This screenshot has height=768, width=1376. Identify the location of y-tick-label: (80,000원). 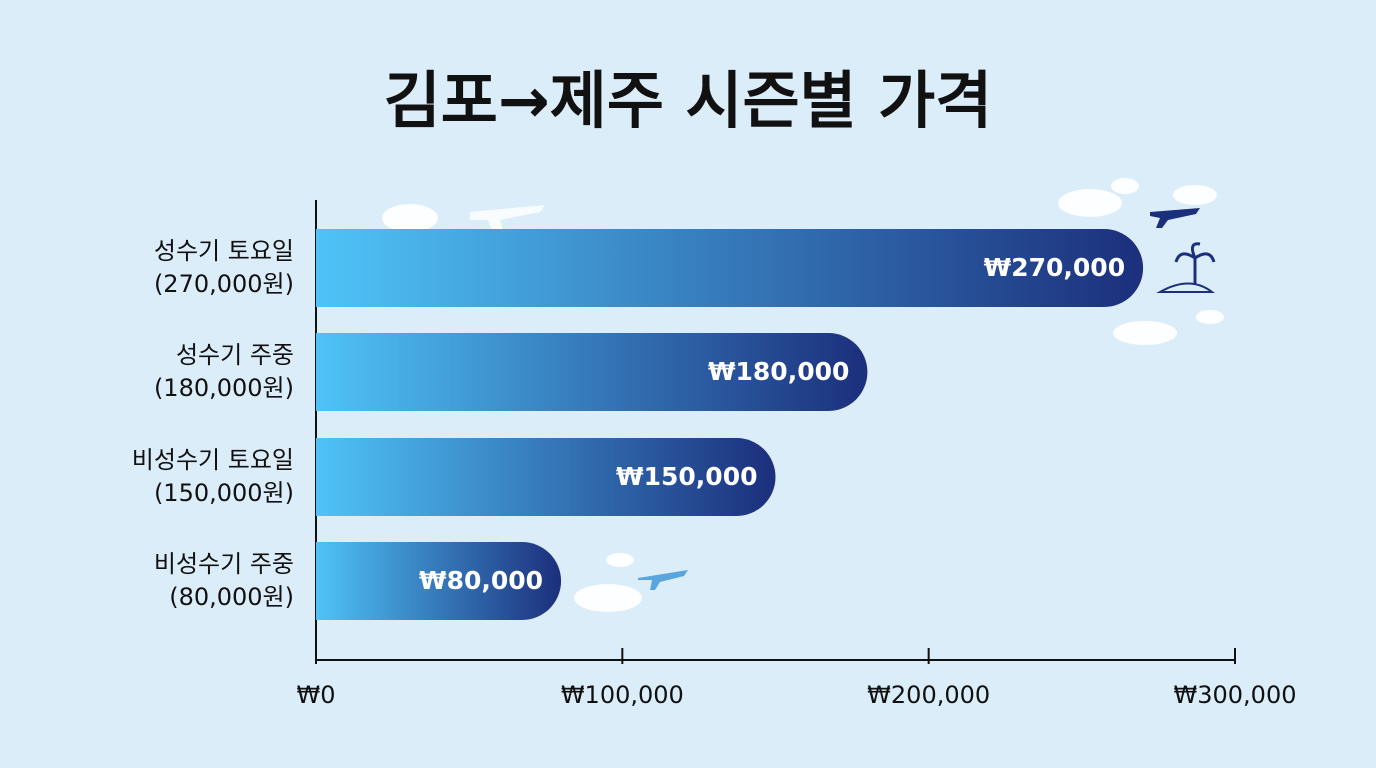
(231, 597).